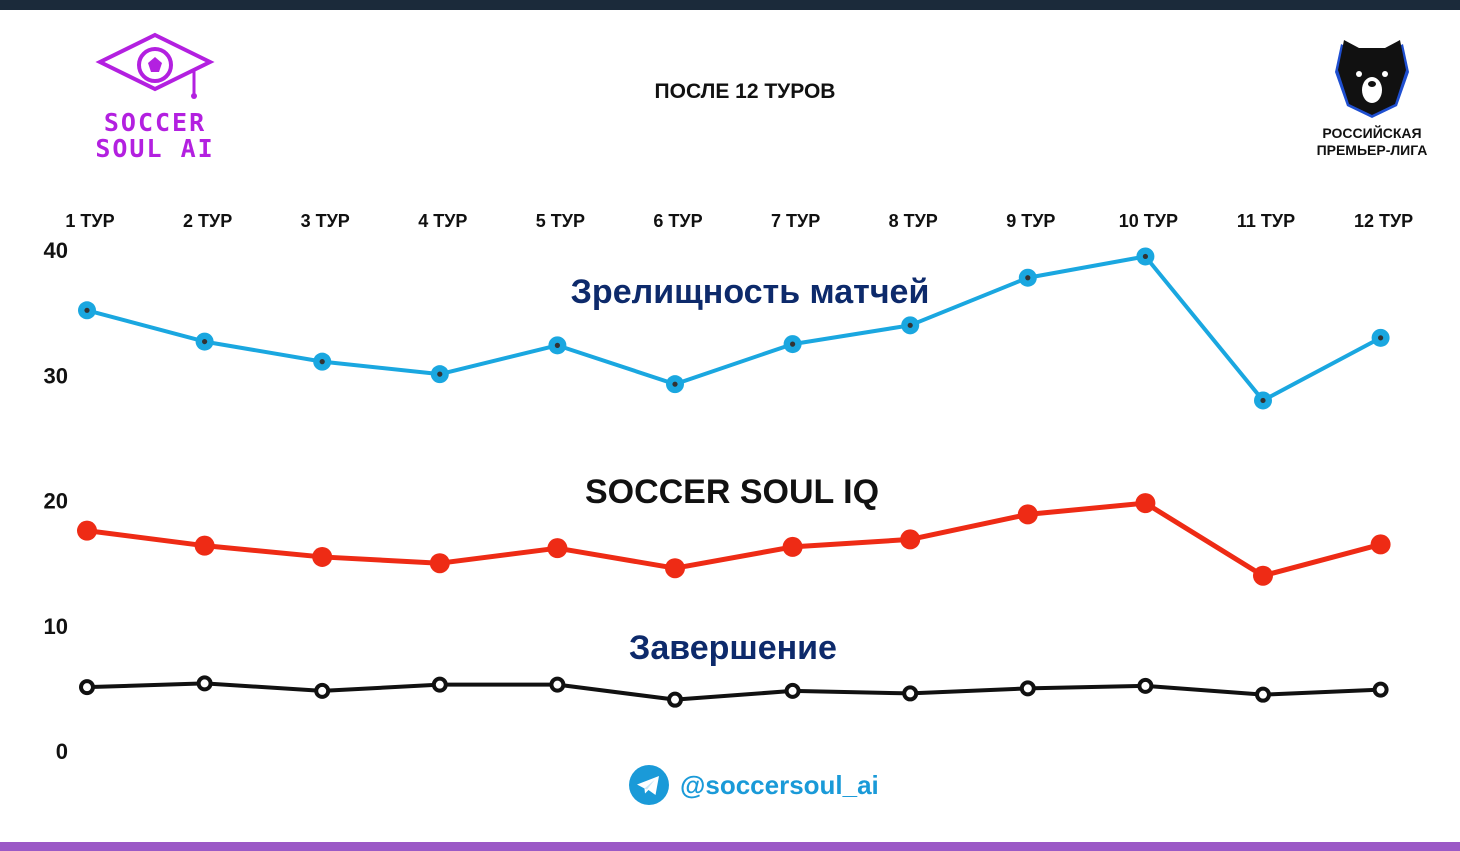 This screenshot has height=851, width=1460. What do you see at coordinates (62, 751) in the screenshot?
I see `y-tick-label: 0` at bounding box center [62, 751].